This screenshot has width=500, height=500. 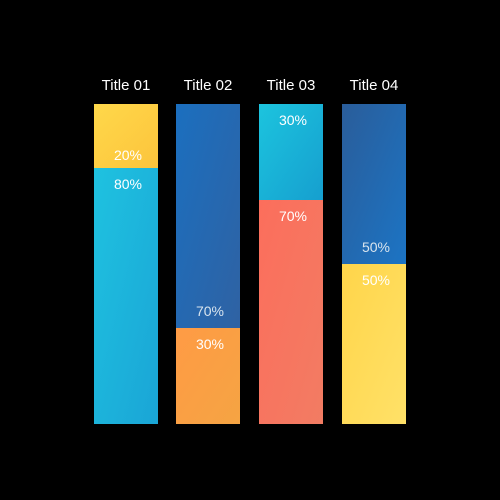 What do you see at coordinates (126, 85) in the screenshot?
I see `column-title: Title 01` at bounding box center [126, 85].